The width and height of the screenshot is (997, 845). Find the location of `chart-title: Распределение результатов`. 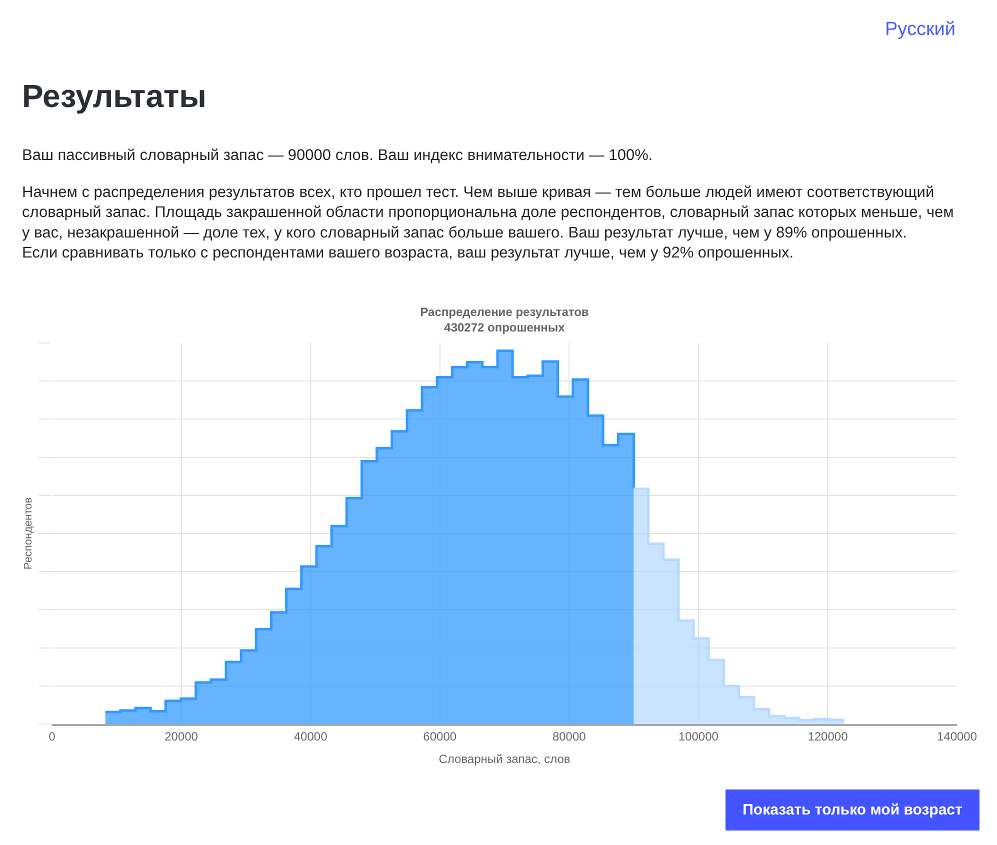

chart-title: Распределение результатов is located at coordinates (504, 312).